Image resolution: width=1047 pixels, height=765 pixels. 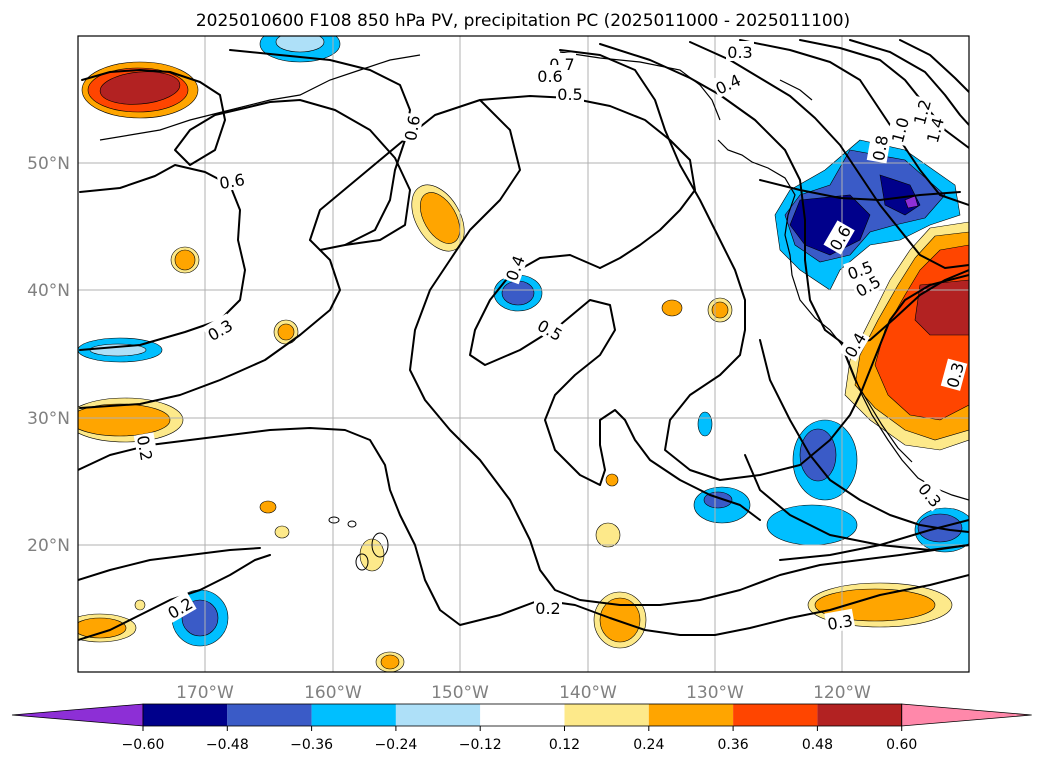 I want to click on colorbar-tick-label: −0.24, so click(x=395, y=745).